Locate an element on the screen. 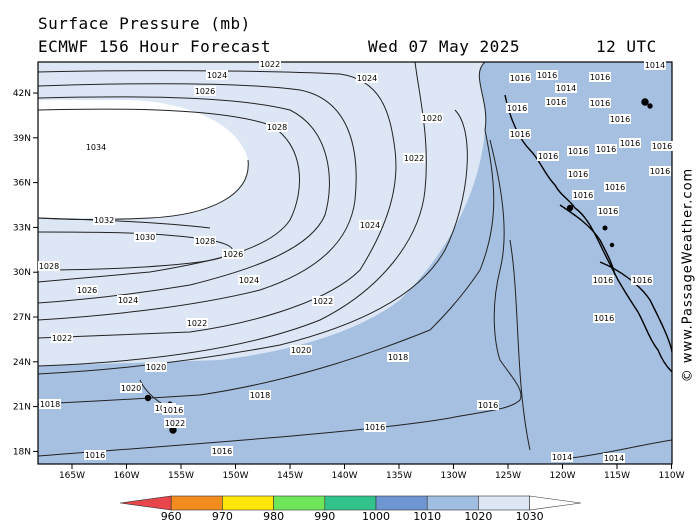  pressure-colorbar: 960 970 980 990 1000 1010 1020 1030 is located at coordinates (350, 509).